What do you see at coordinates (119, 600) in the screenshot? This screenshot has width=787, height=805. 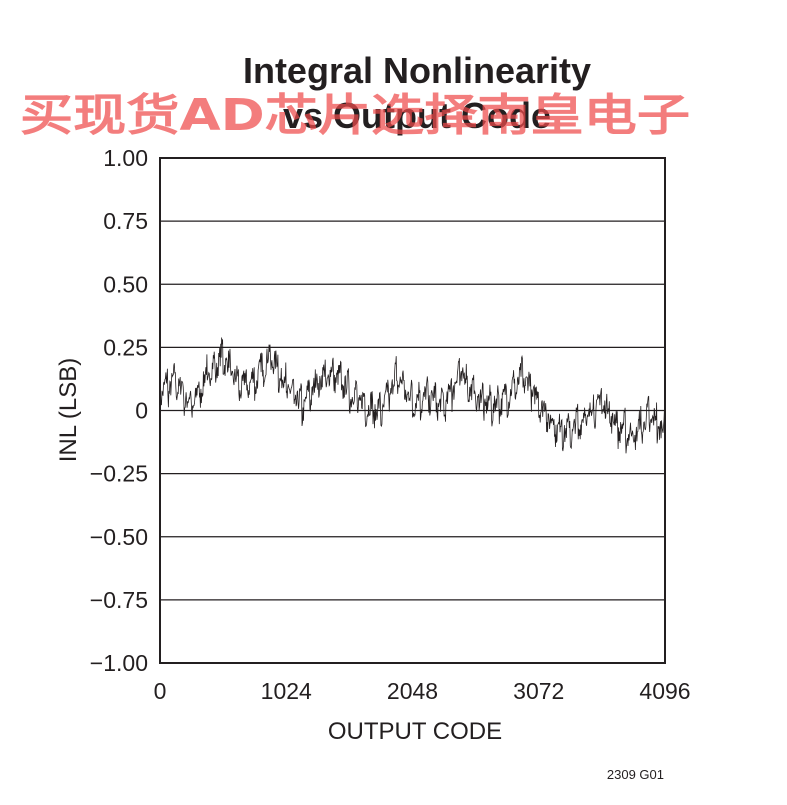 I see `y-tick-label: −0.75` at bounding box center [119, 600].